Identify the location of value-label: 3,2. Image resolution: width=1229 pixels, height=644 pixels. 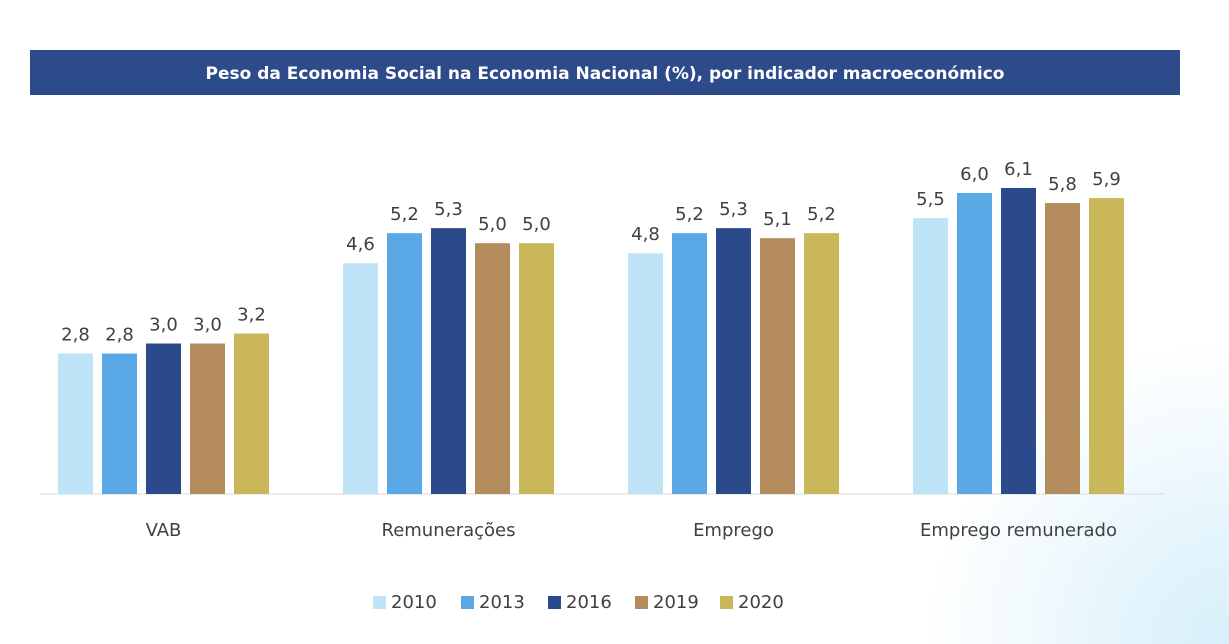
(251, 314).